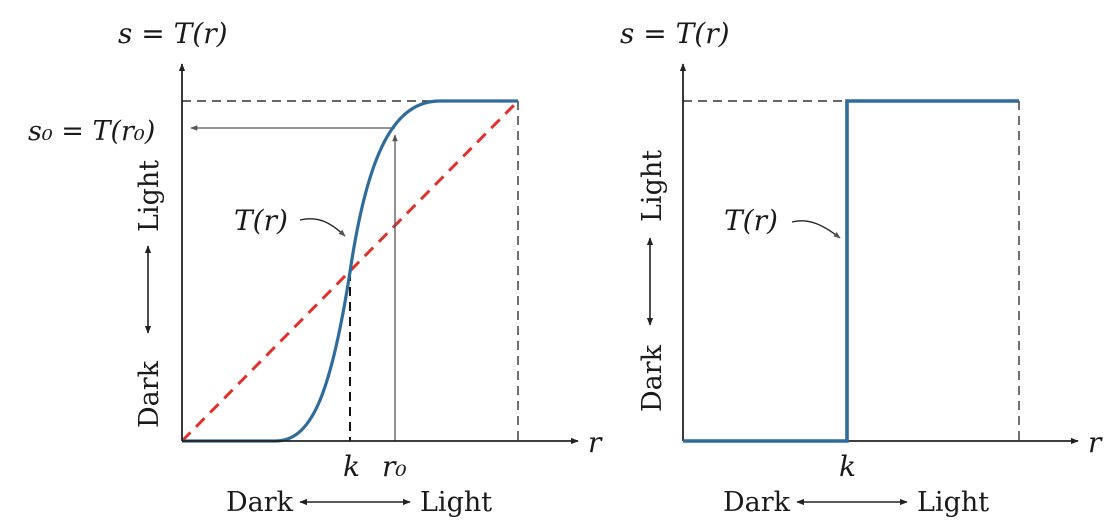 The image size is (1112, 532). I want to click on right-curve-label: T(r), so click(751, 220).